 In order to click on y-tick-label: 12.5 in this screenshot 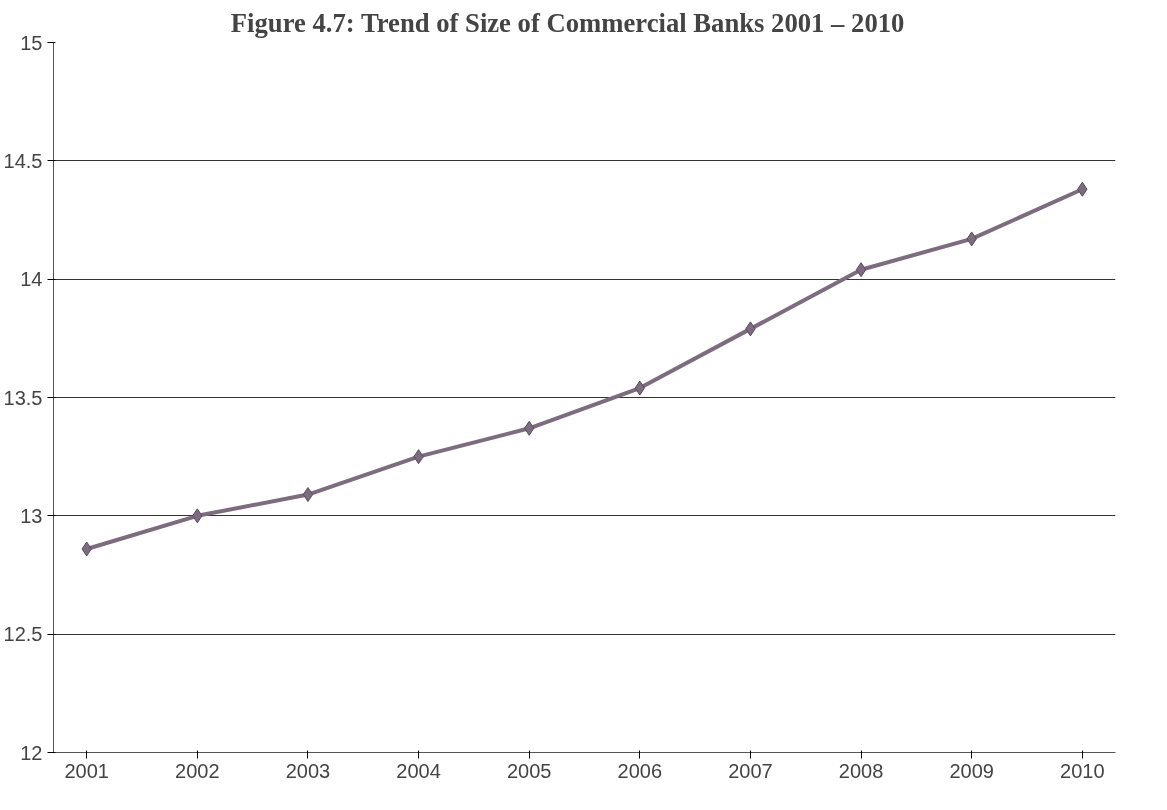, I will do `click(23, 634)`.